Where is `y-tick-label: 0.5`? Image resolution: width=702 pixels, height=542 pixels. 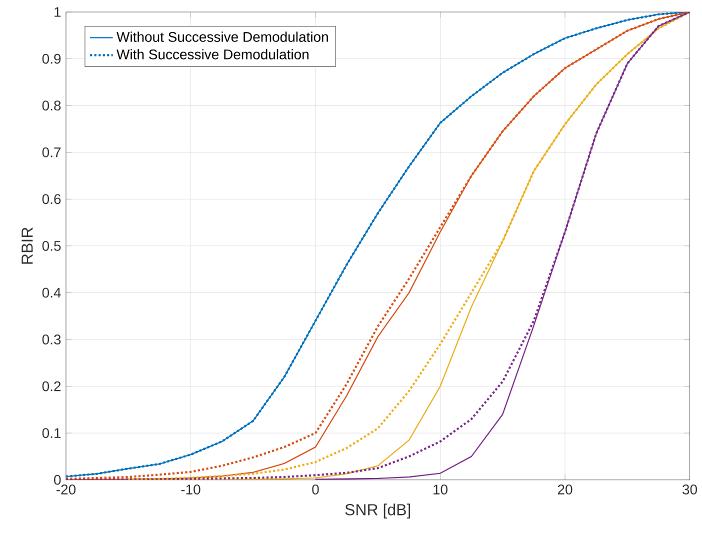 y-tick-label: 0.5 is located at coordinates (51, 246).